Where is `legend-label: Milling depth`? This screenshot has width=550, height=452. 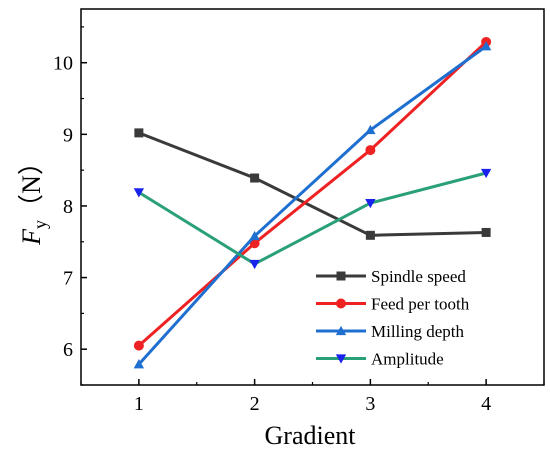
legend-label: Milling depth is located at coordinates (418, 331).